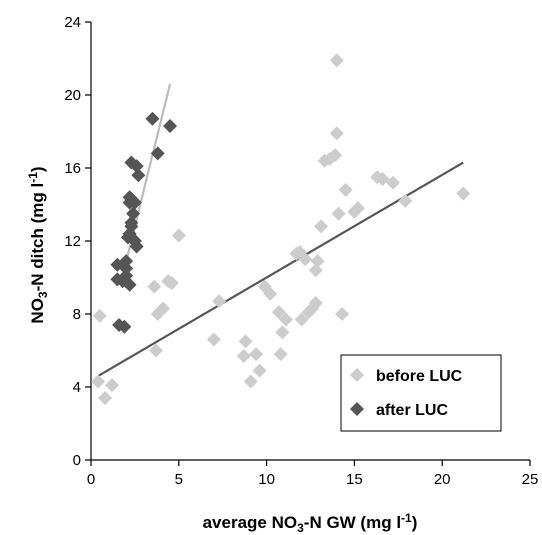  Describe the element at coordinates (179, 479) in the screenshot. I see `x-tick-label: 5` at that location.